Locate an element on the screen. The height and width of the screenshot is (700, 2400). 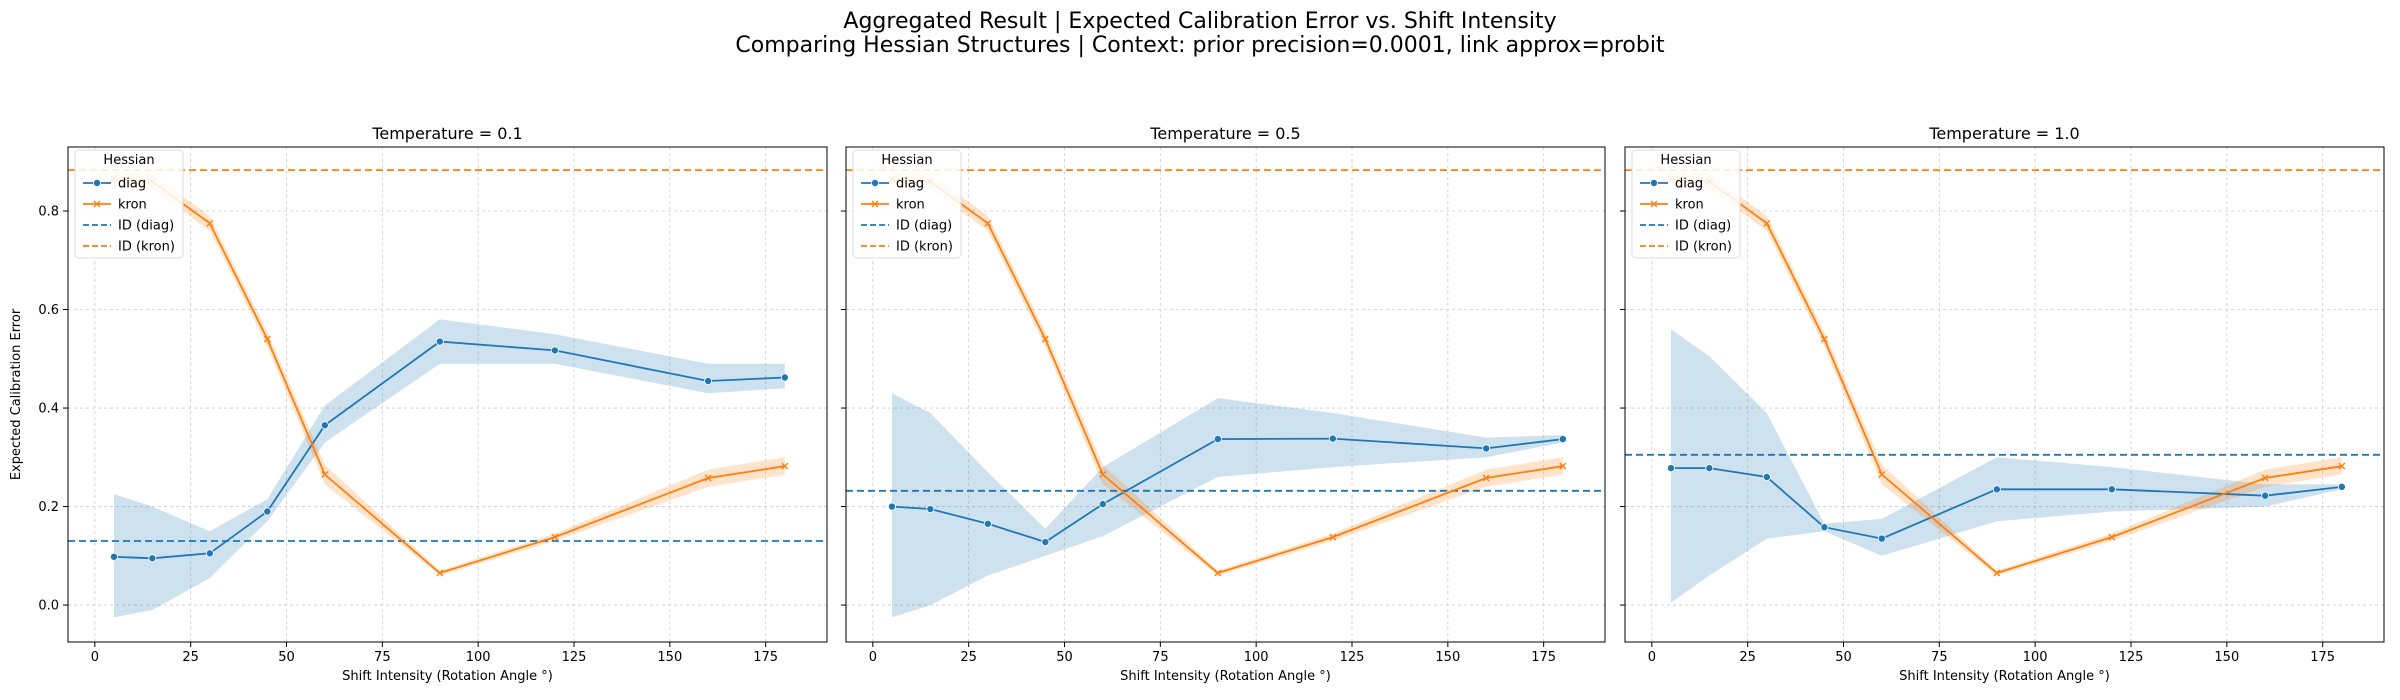
y-tick-label: 0.8 is located at coordinates (48, 212).